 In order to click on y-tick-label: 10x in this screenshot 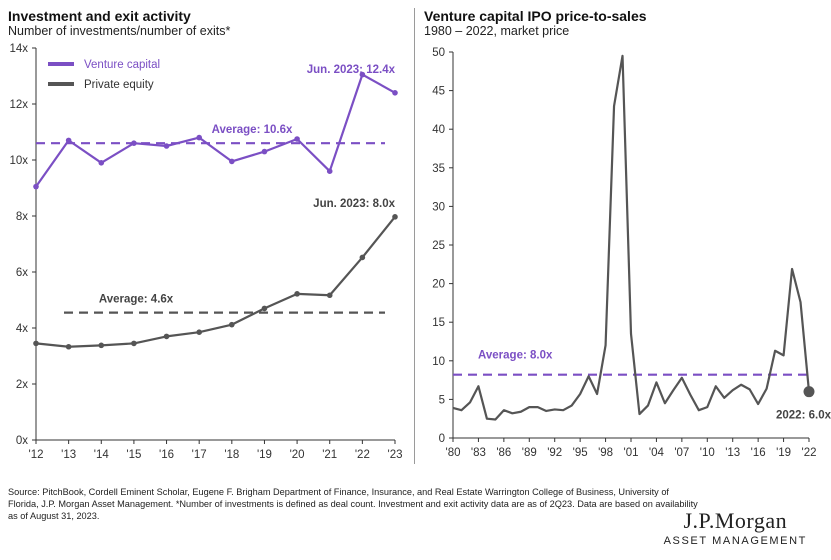, I will do `click(18, 161)`.